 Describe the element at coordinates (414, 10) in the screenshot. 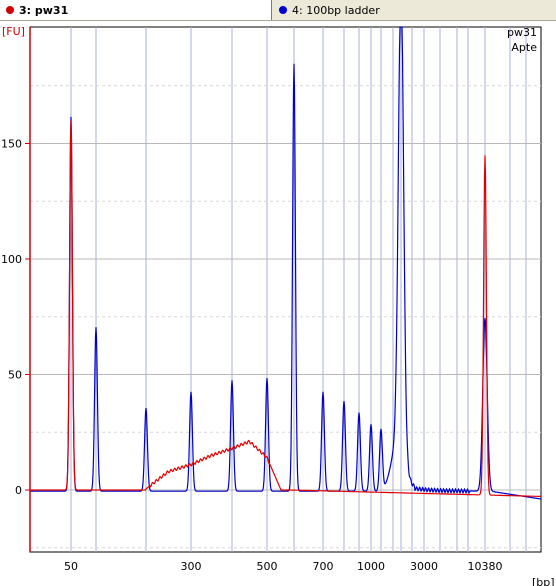

I see `tab-ladder: 4: 100bp ladder` at that location.